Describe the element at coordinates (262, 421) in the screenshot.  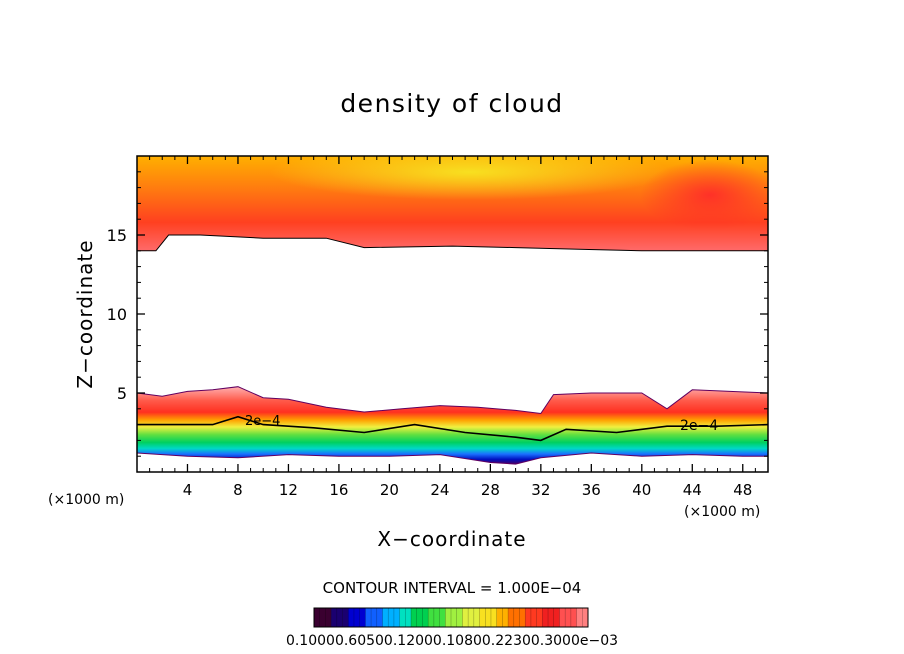
I see `contour-label-cluster: 2e−4` at that location.